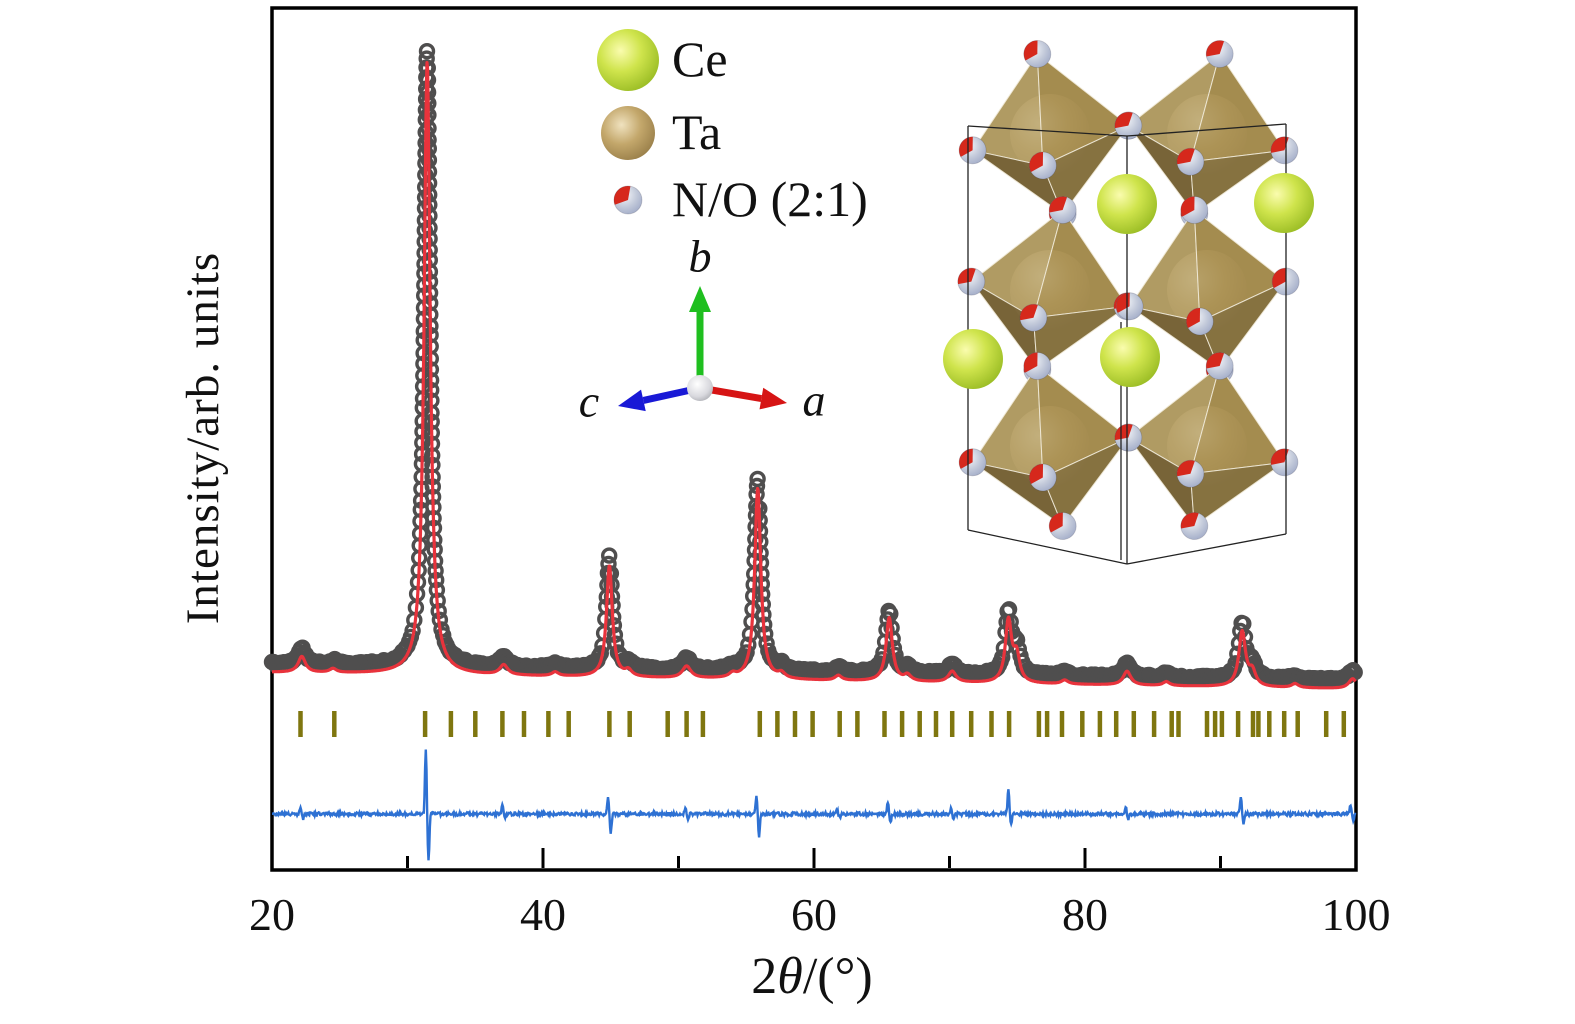 The height and width of the screenshot is (1024, 1575). I want to click on ce-sphere-icon, so click(628, 60).